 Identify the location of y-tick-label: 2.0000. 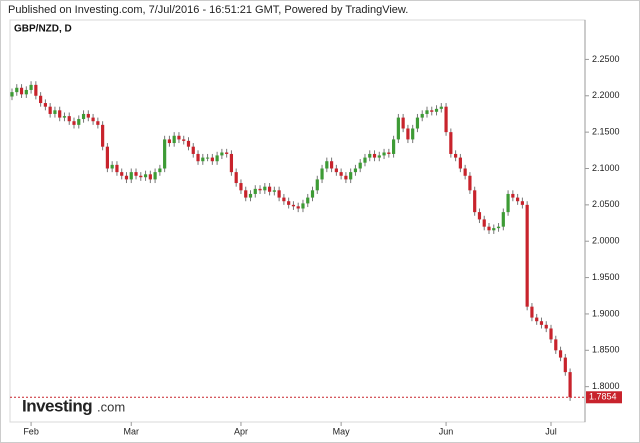
(606, 241).